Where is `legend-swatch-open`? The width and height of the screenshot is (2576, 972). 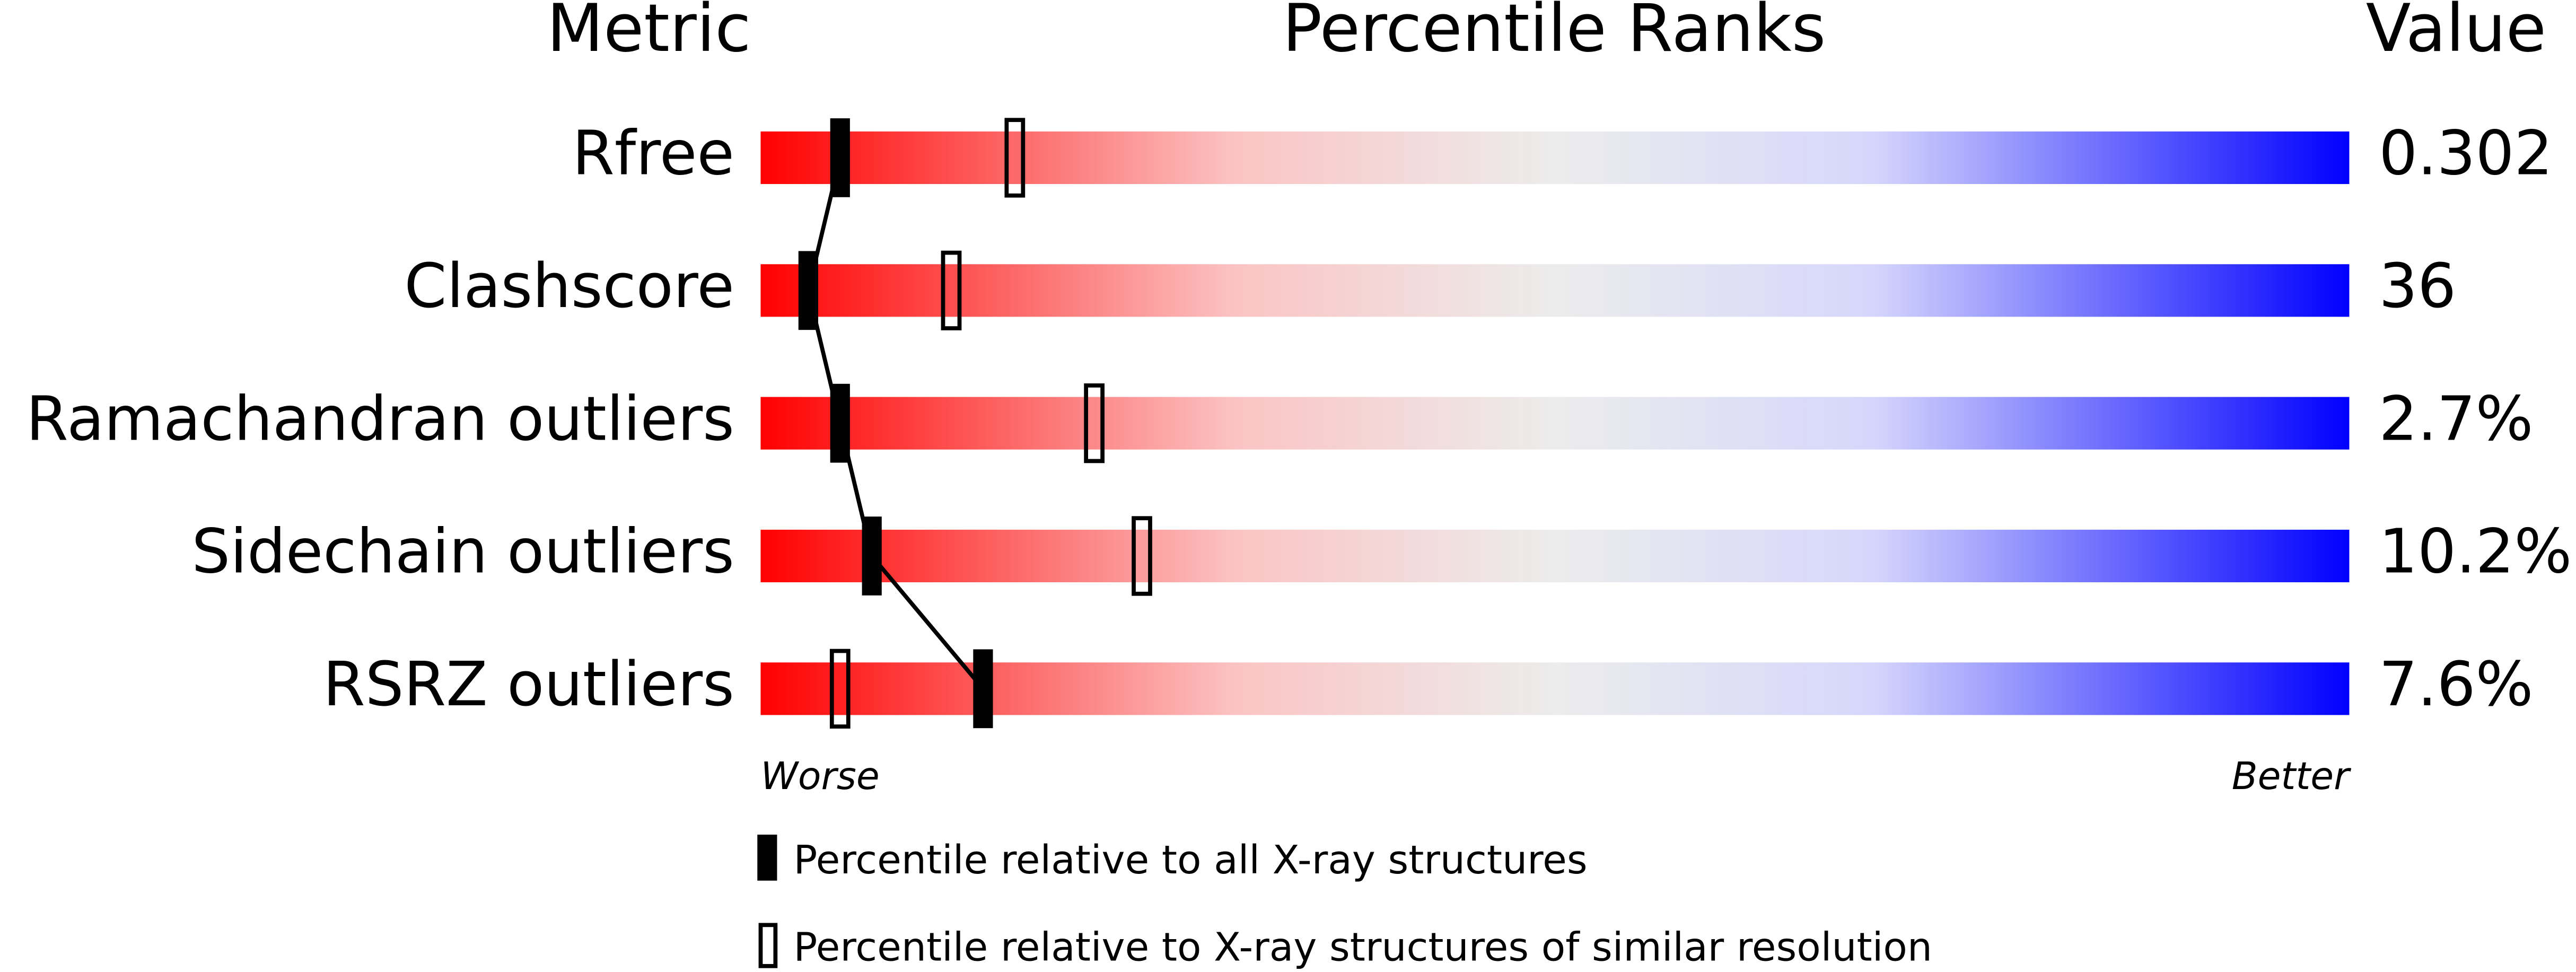
legend-swatch-open is located at coordinates (768, 945).